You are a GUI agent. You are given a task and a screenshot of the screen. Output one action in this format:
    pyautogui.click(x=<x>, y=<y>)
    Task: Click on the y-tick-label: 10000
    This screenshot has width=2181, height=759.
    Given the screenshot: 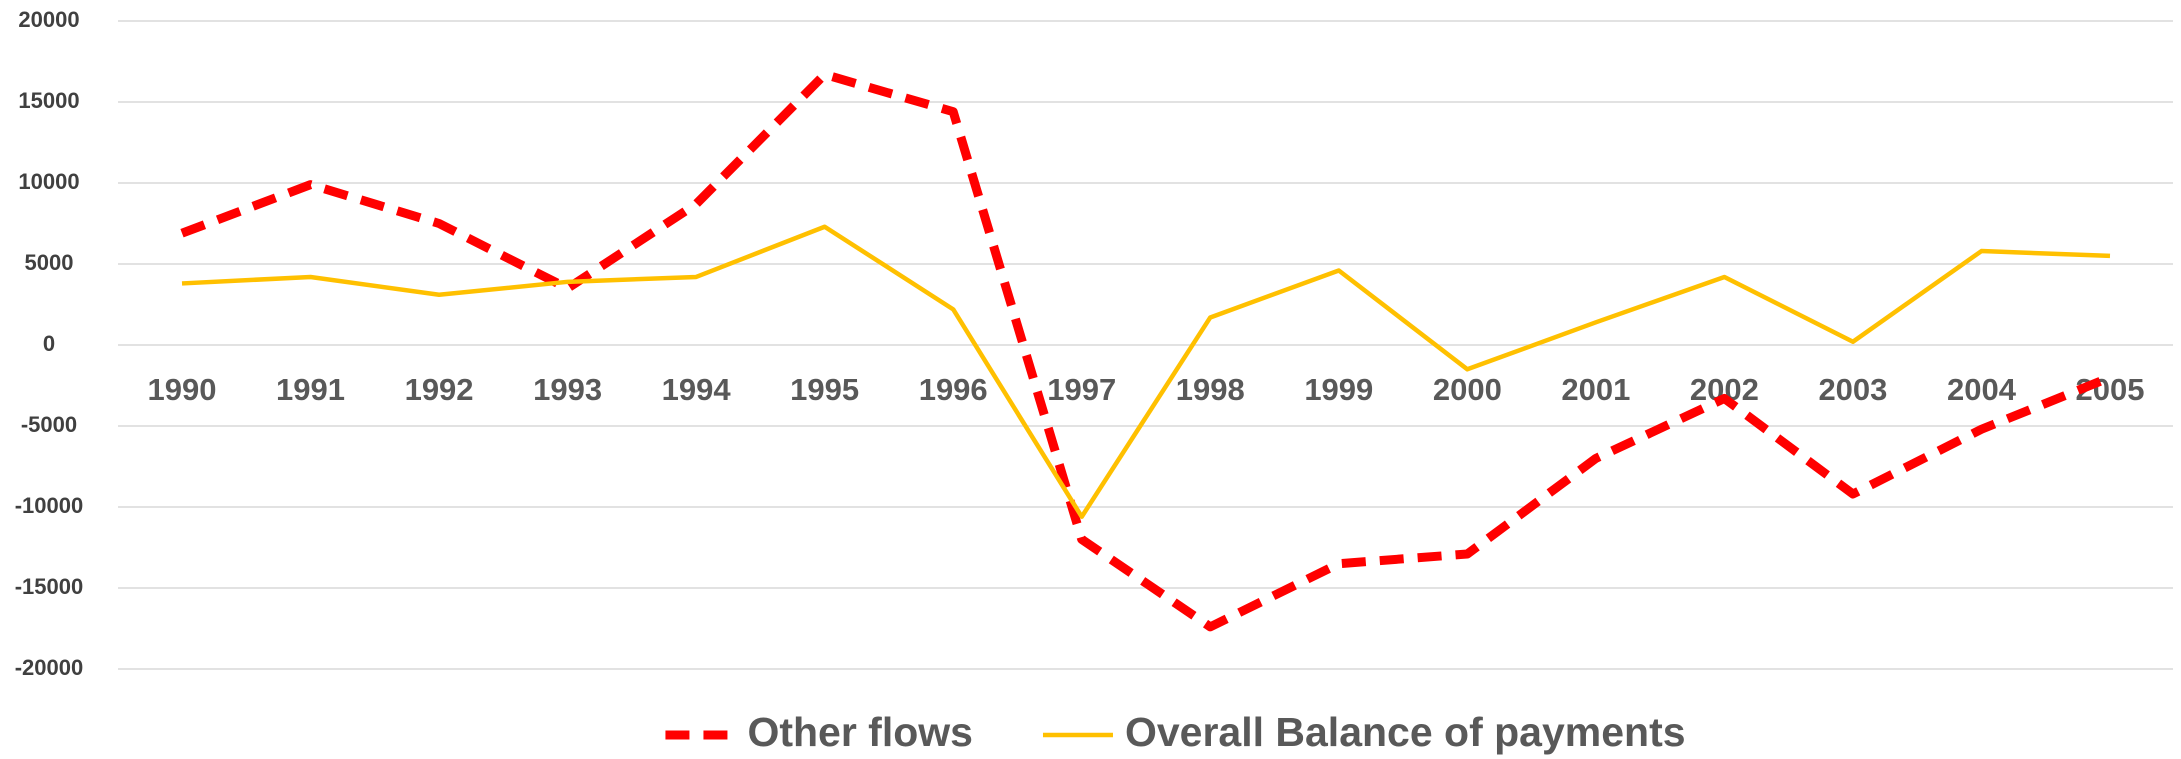 What is the action you would take?
    pyautogui.click(x=48, y=181)
    